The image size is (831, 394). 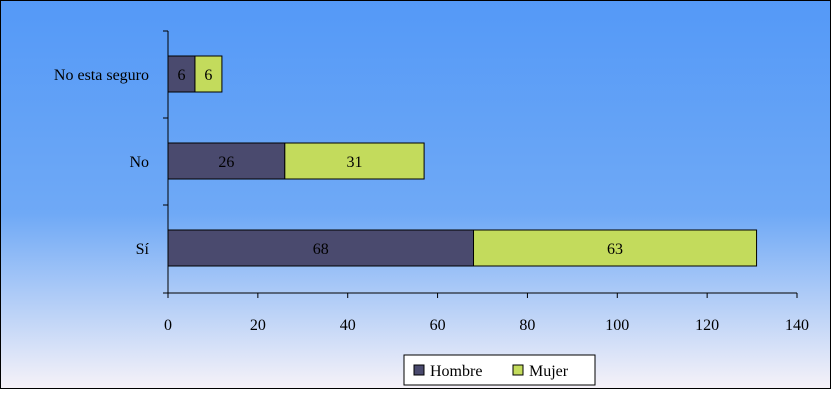 What do you see at coordinates (168, 325) in the screenshot?
I see `x-tick-label: 0` at bounding box center [168, 325].